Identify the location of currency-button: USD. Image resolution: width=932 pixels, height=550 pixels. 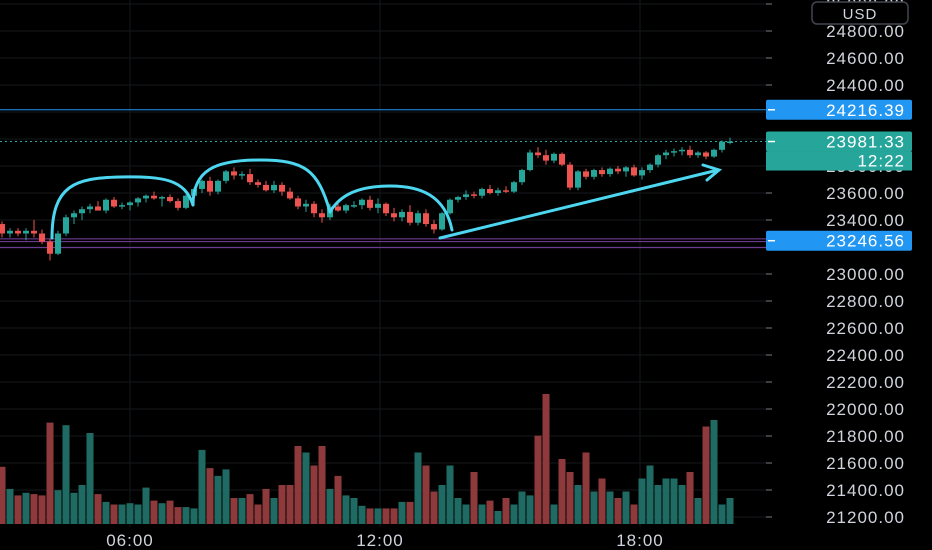
(860, 13).